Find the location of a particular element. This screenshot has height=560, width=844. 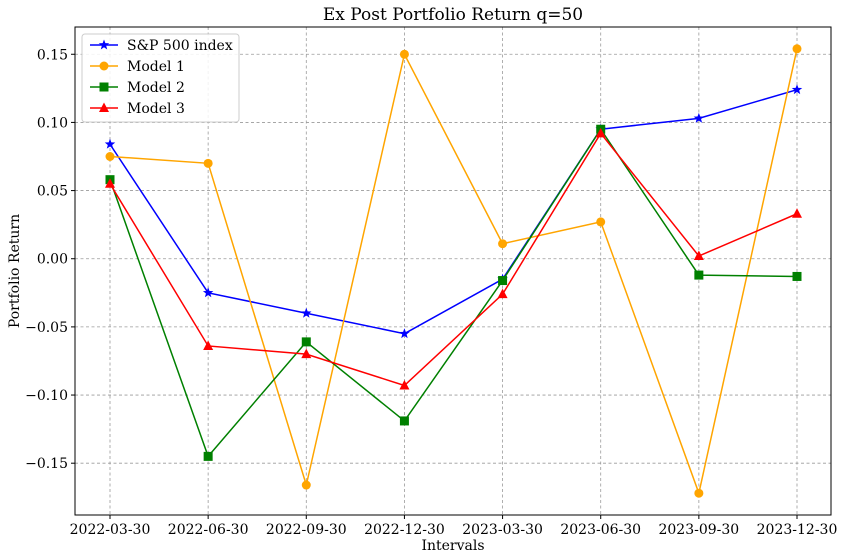

x-tick-label: 2023-12-30 is located at coordinates (797, 530).